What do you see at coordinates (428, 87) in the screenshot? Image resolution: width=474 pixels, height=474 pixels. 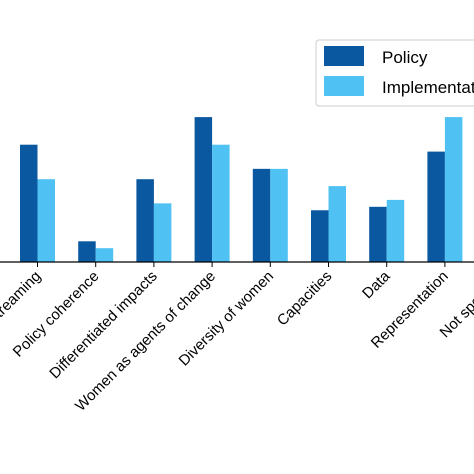 I see `legend-label-implementation: Implementation` at bounding box center [428, 87].